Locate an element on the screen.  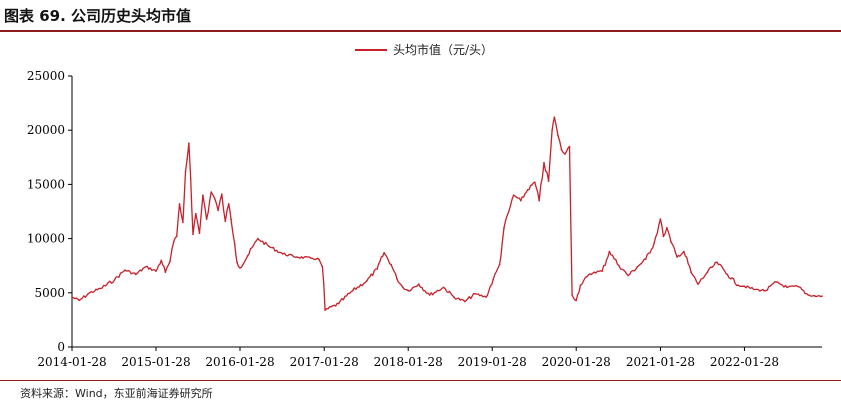
x-tick-label: 2019-01-28 is located at coordinates (492, 362).